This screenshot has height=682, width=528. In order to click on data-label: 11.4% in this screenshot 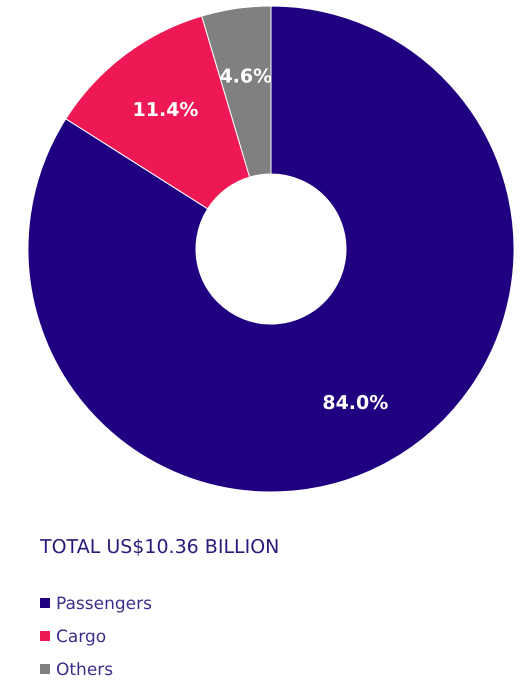, I will do `click(165, 110)`.